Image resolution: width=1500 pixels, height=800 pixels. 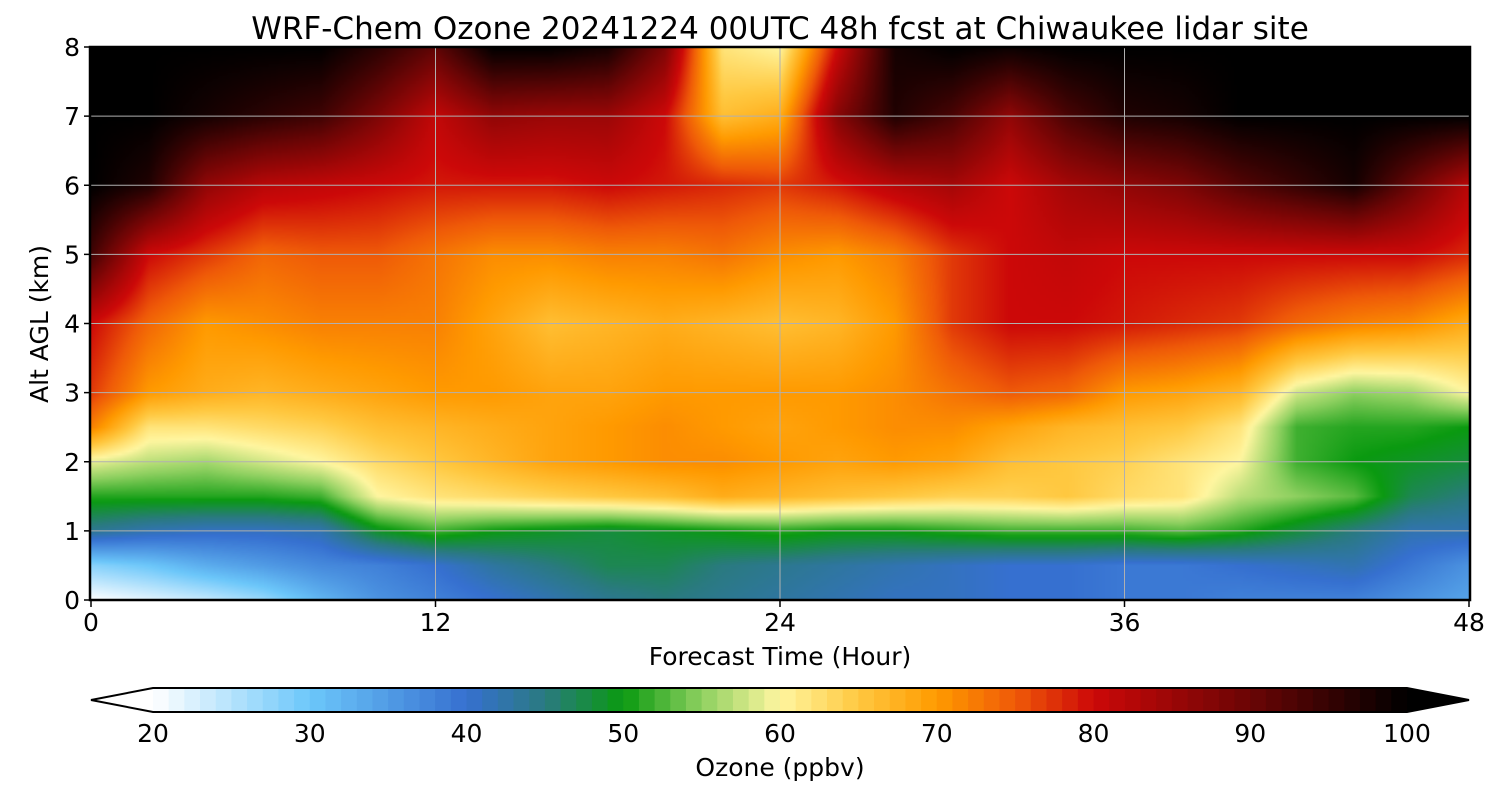 What do you see at coordinates (780, 733) in the screenshot?
I see `colorbar-tick-label: 60` at bounding box center [780, 733].